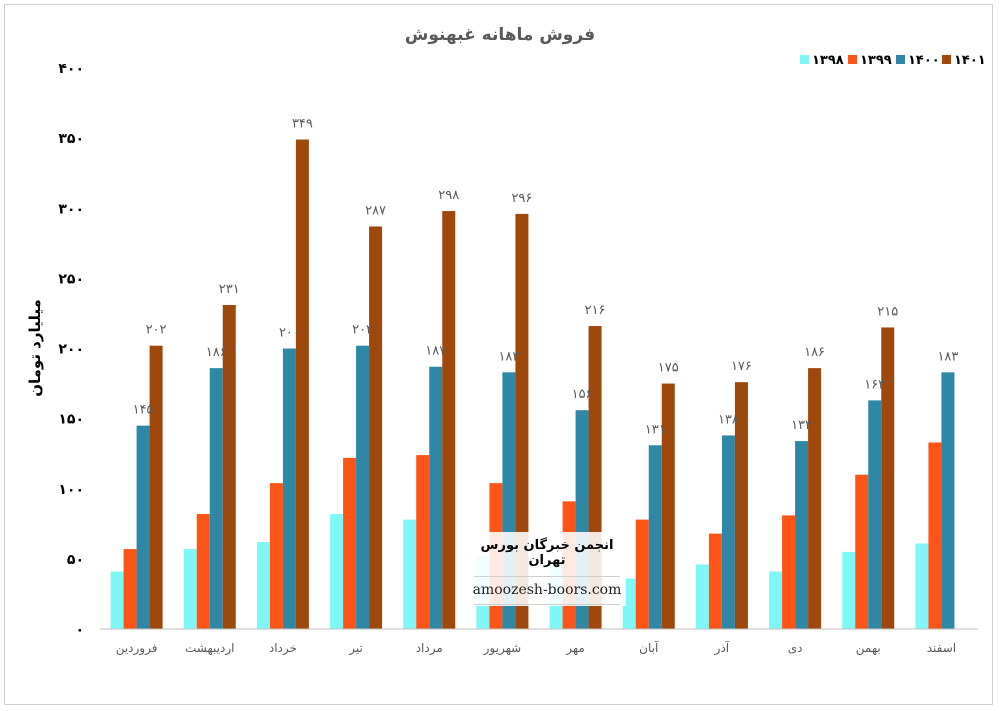  What do you see at coordinates (71, 279) in the screenshot?
I see `y-tick-label: ۲۵۰` at bounding box center [71, 279].